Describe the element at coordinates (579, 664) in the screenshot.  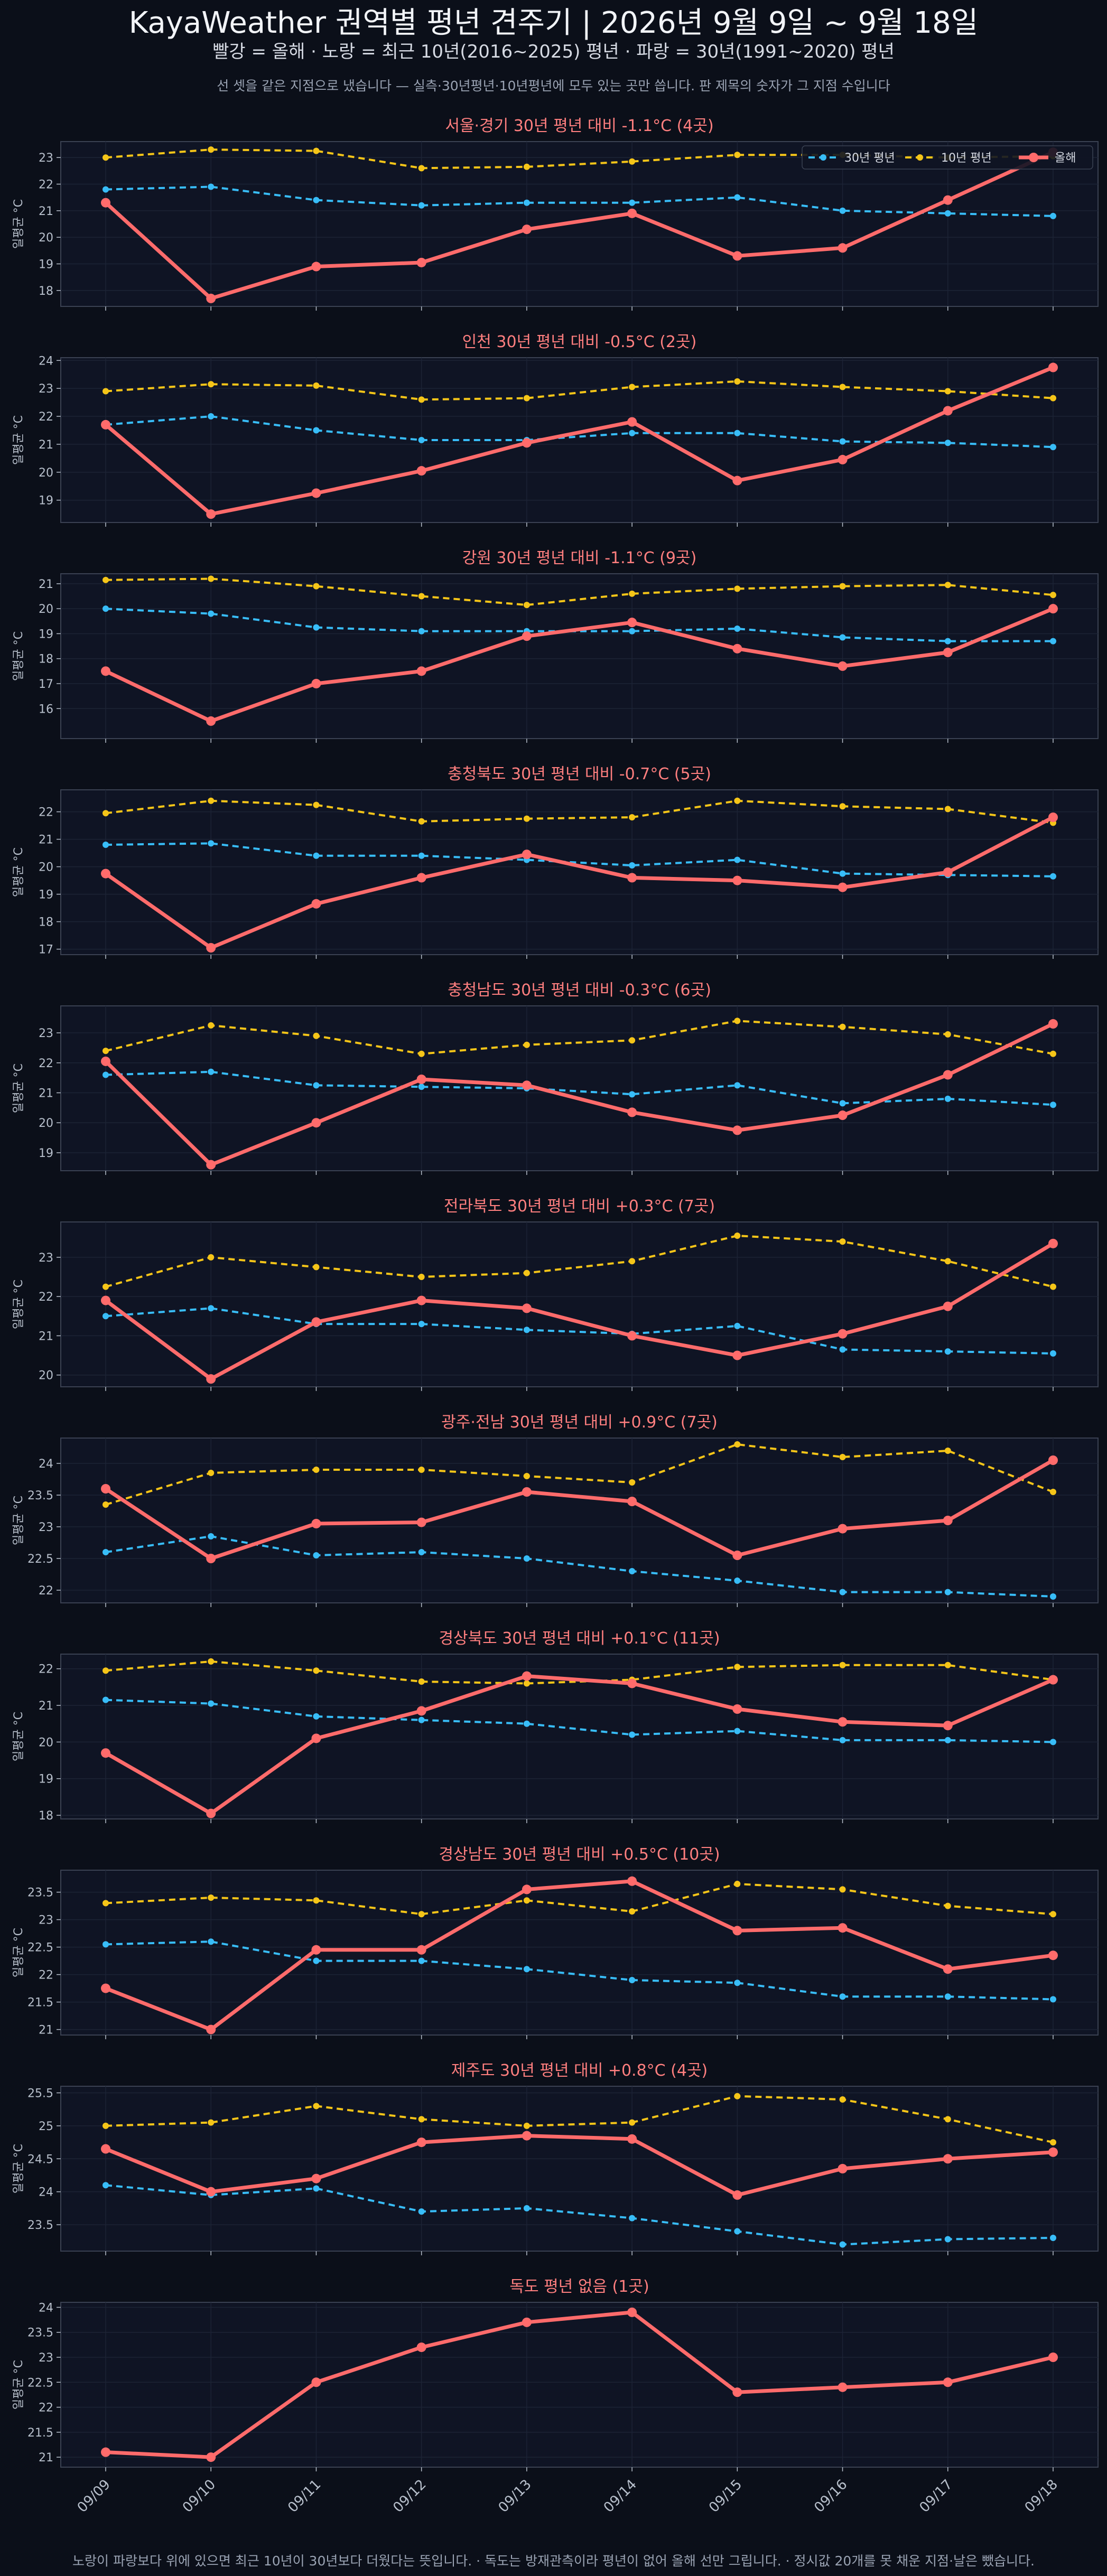
I see `panel-2-series-this-year-line` at that location.